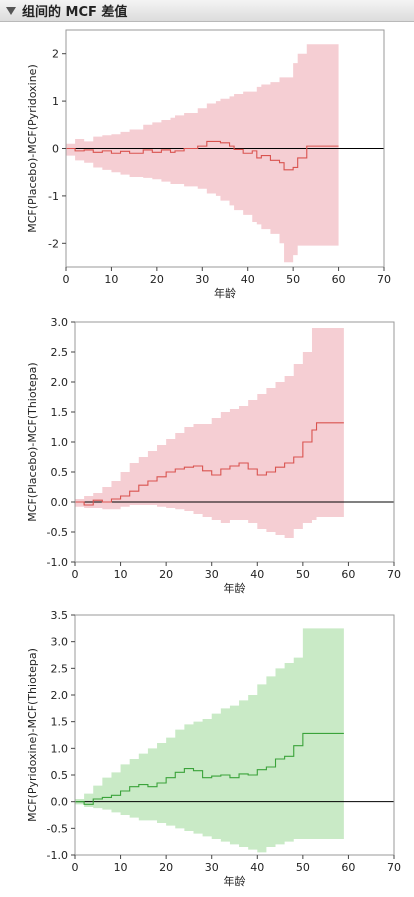  Describe the element at coordinates (32, 148) in the screenshot. I see `y-axis-label: MCF(Placebo)-MCF(Pyridoxine)` at that location.